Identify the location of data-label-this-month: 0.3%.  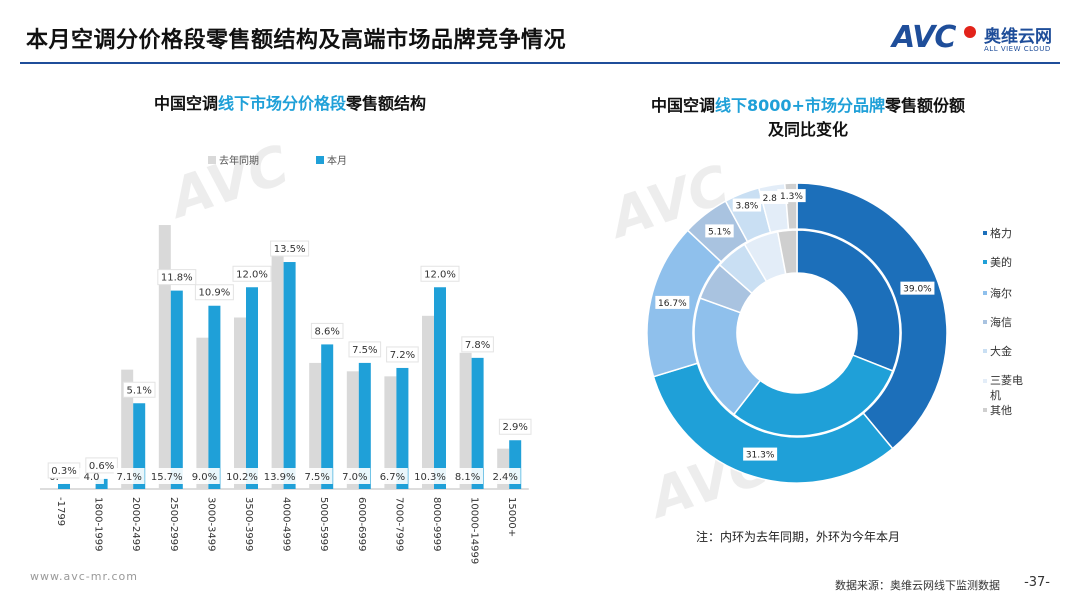
(63, 471).